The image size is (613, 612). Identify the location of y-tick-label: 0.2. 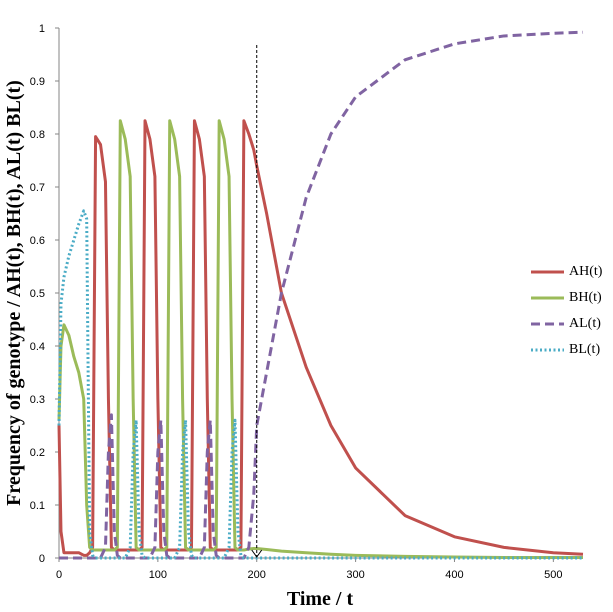
(37, 453).